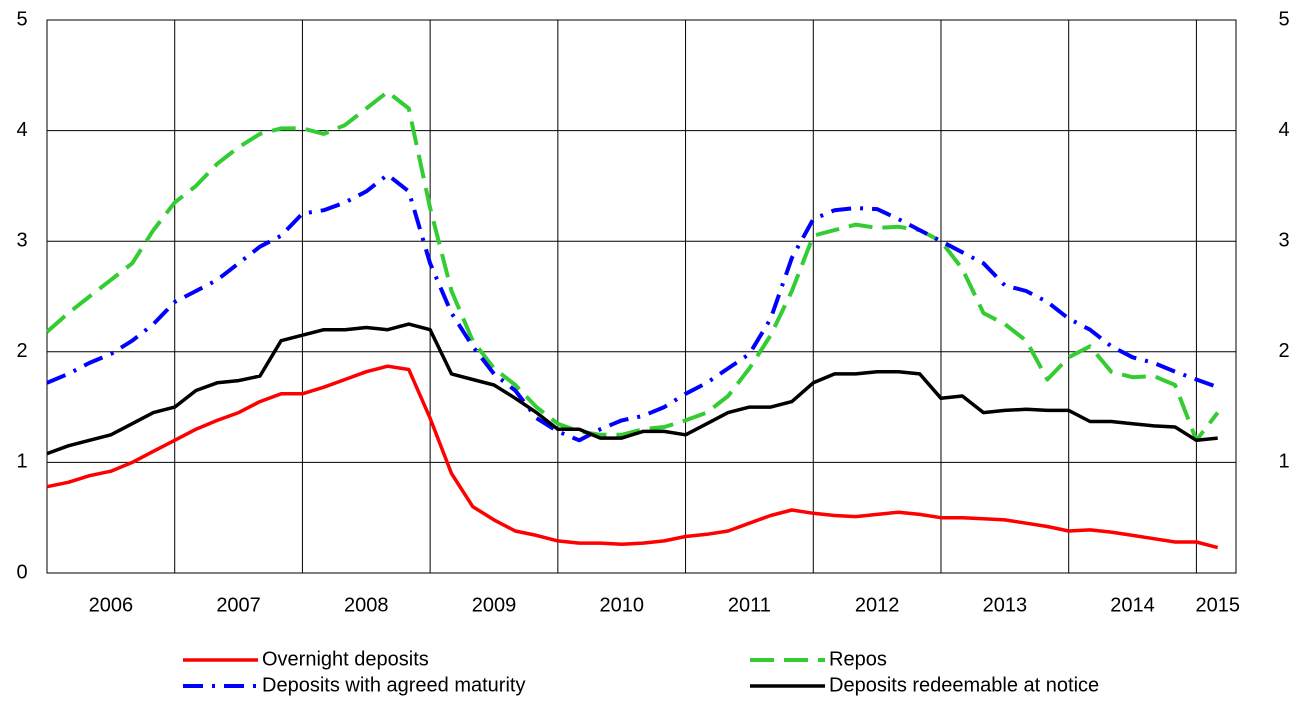 The image size is (1308, 707). What do you see at coordinates (21, 351) in the screenshot?
I see `y-tick-label: 2` at bounding box center [21, 351].